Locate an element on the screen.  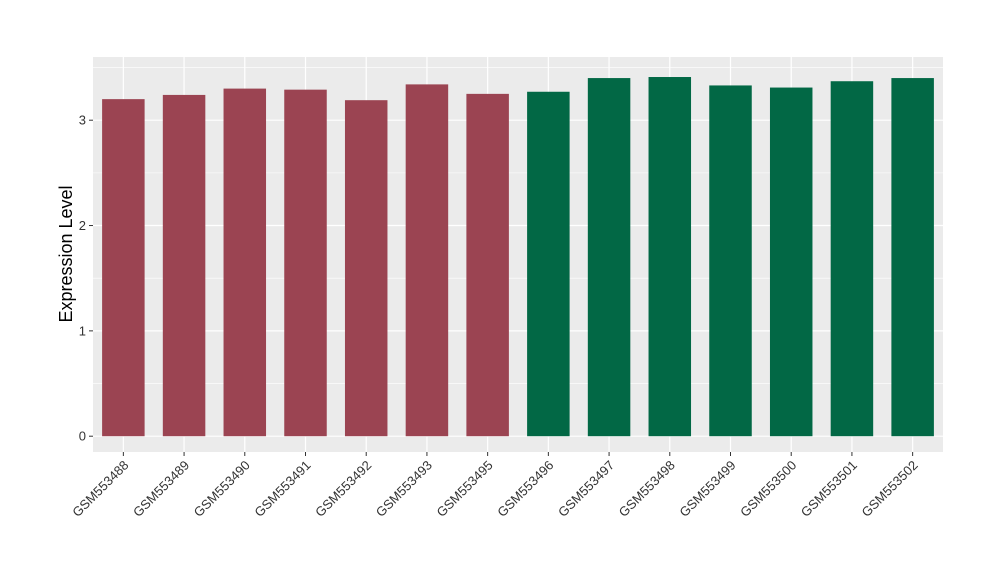
x-tick-label: GSM553500 is located at coordinates (768, 489).